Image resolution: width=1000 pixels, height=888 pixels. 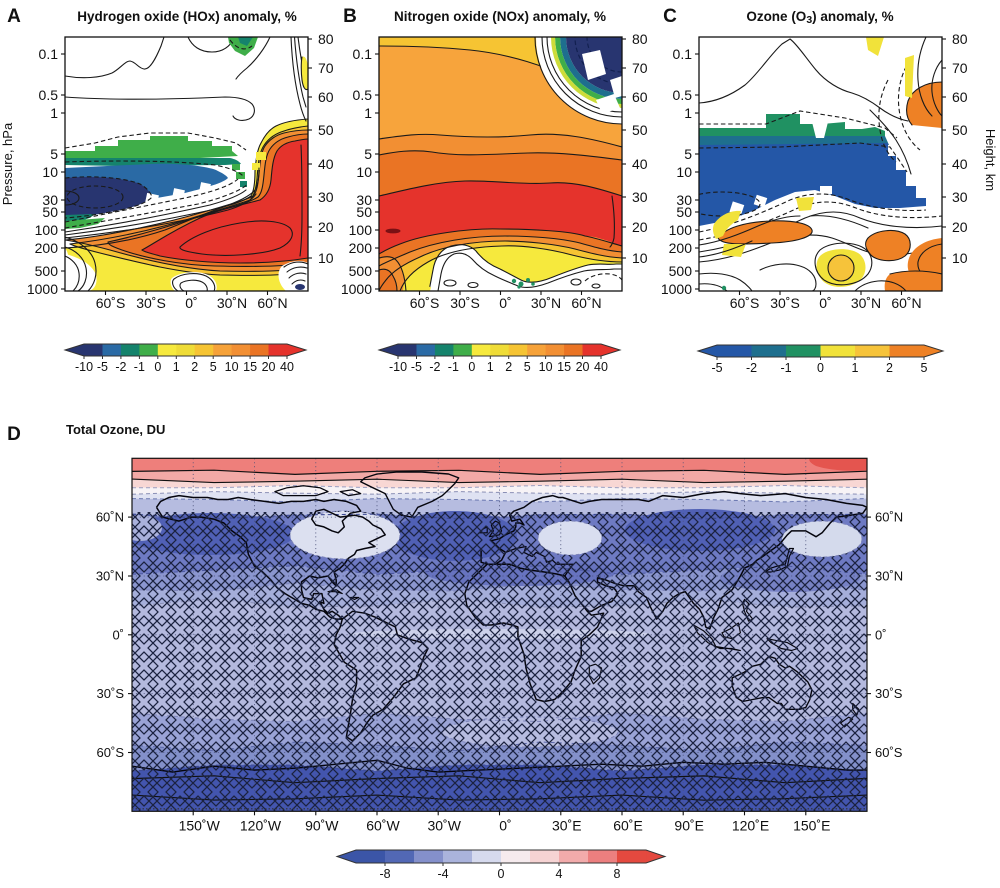 I want to click on svg-text: 150˚W, so click(x=200, y=825).